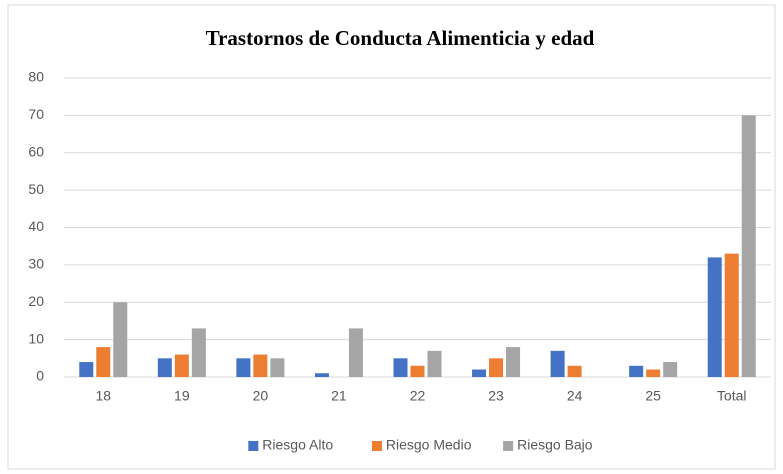 This screenshot has width=783, height=474. What do you see at coordinates (36, 226) in the screenshot?
I see `y-tick-label: 40` at bounding box center [36, 226].